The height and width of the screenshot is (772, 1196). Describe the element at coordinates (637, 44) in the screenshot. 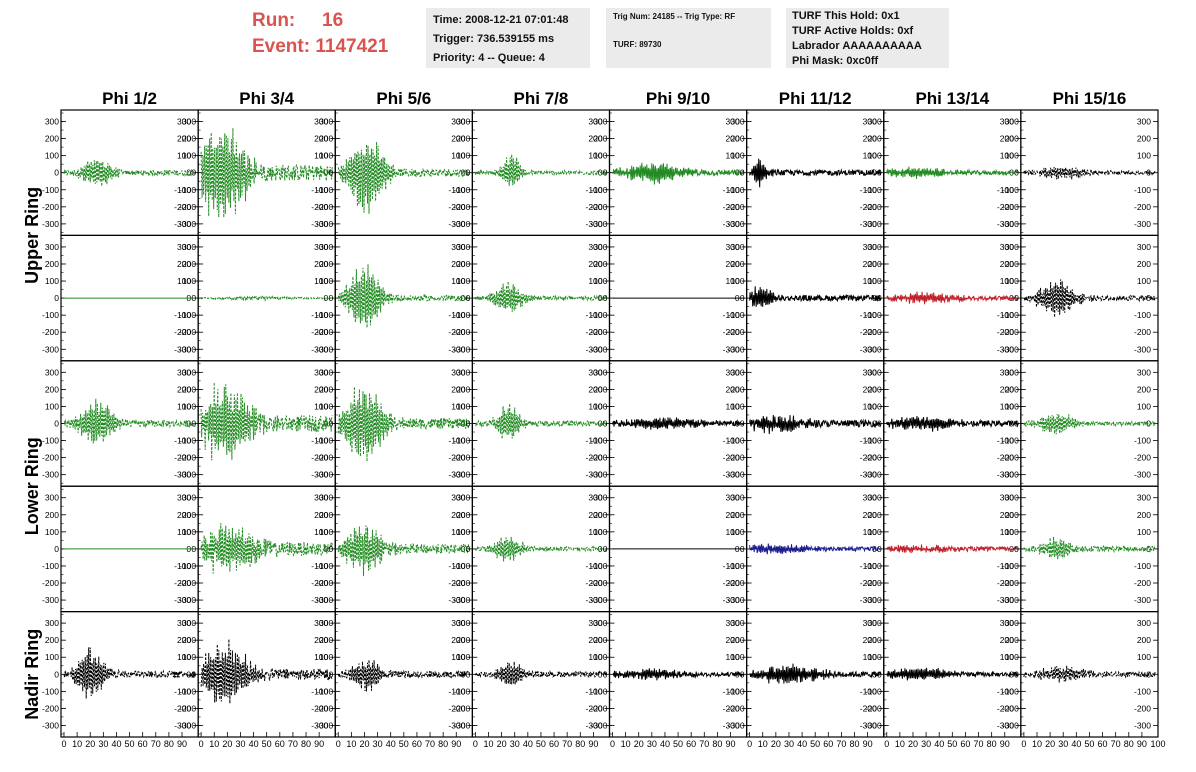

I see `turf-text: TURF: 89730` at that location.